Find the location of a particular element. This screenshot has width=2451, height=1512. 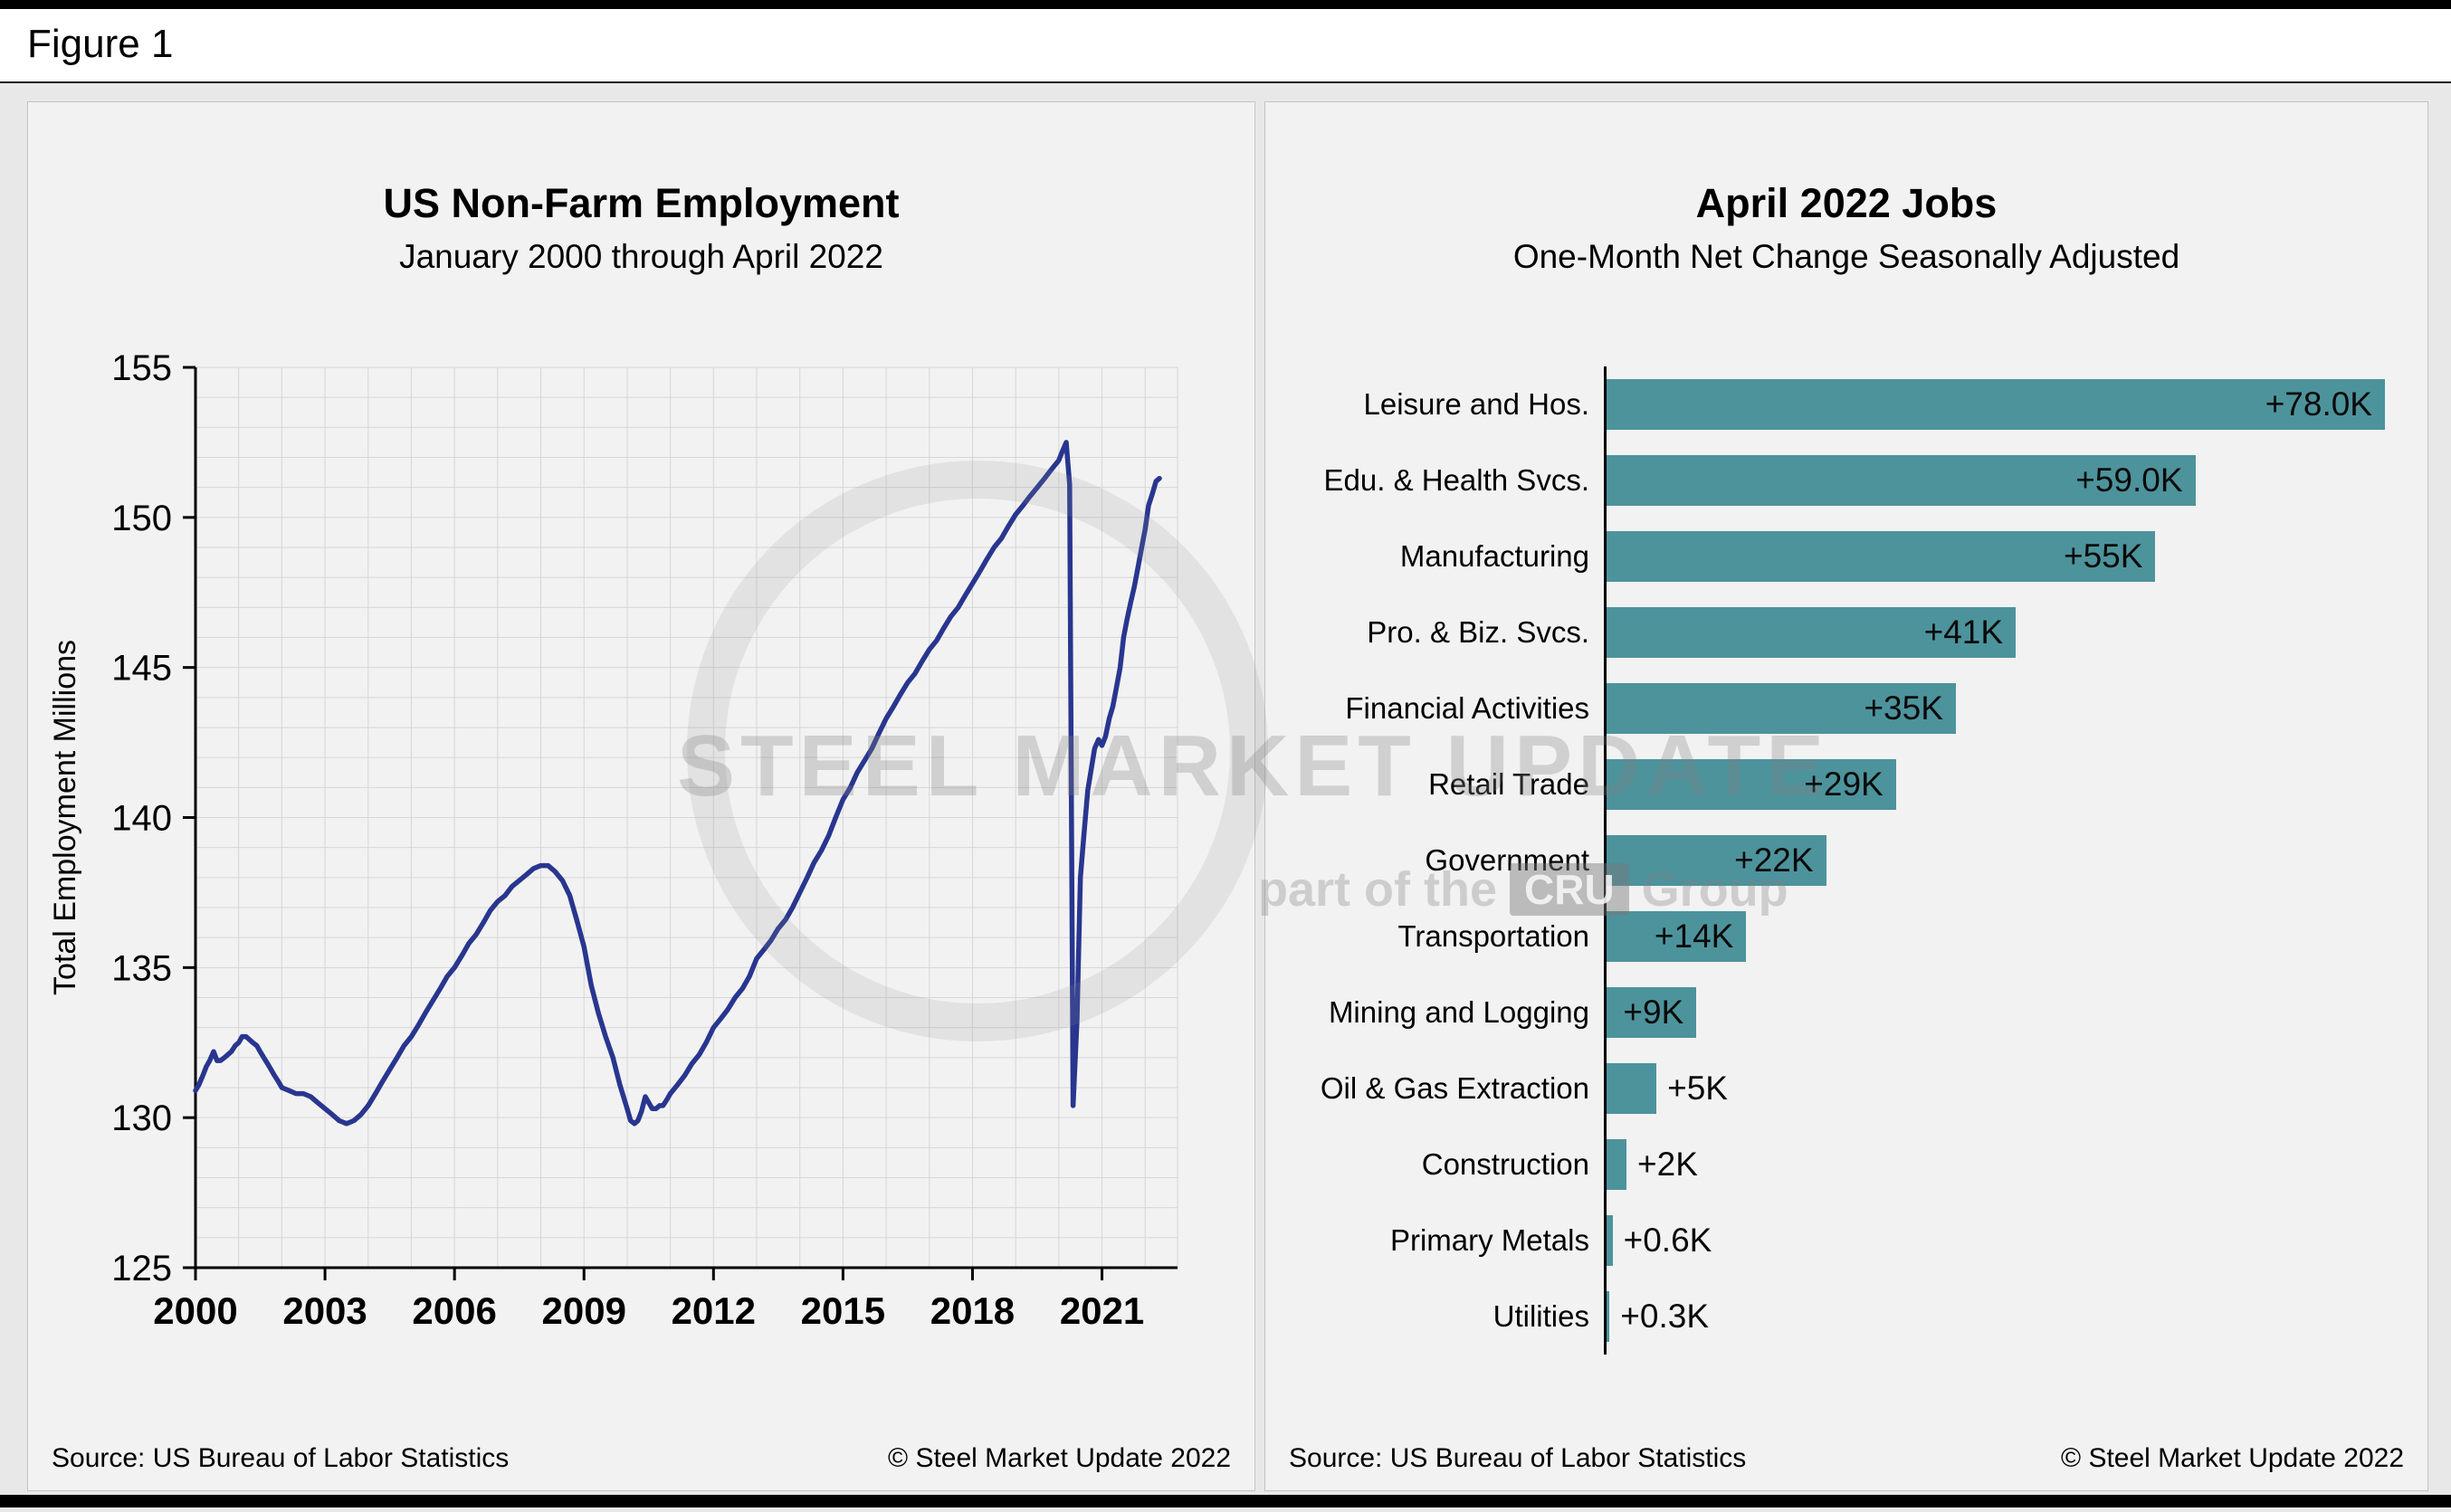

bar-value-label: +9K is located at coordinates (1653, 1013).